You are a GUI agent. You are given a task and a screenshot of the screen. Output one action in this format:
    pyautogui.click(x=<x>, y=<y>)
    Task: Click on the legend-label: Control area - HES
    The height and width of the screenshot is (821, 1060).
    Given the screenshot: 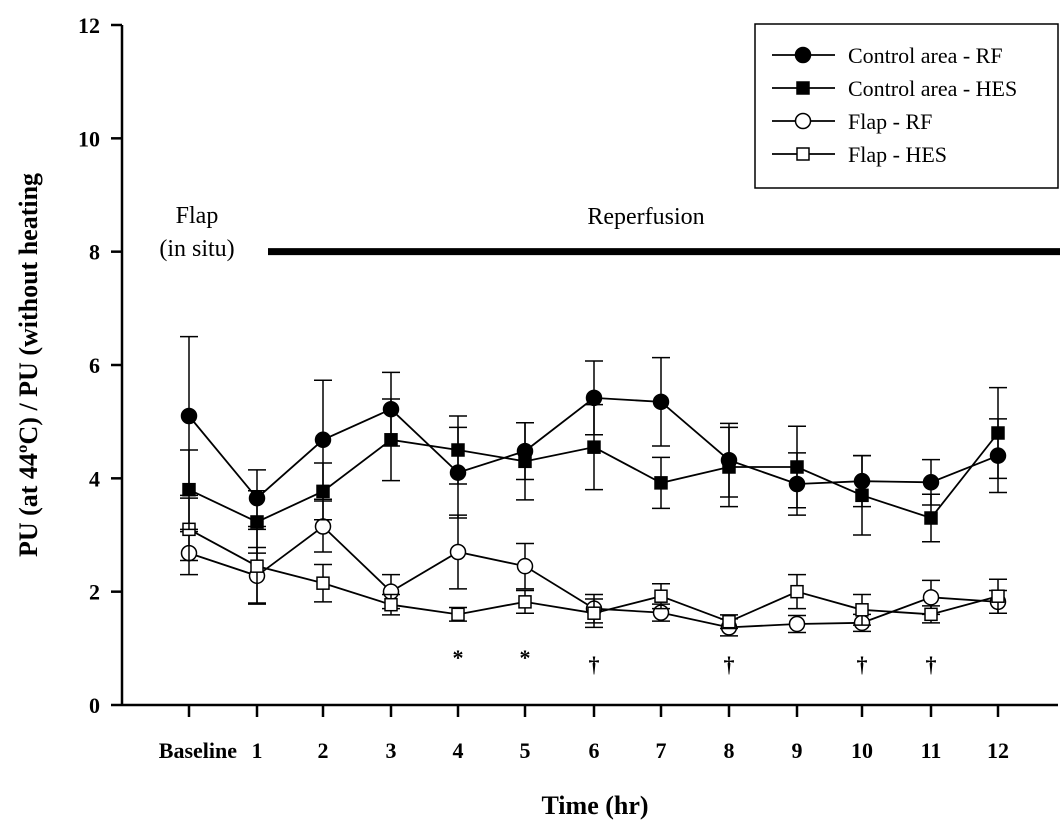 What is the action you would take?
    pyautogui.click(x=932, y=88)
    